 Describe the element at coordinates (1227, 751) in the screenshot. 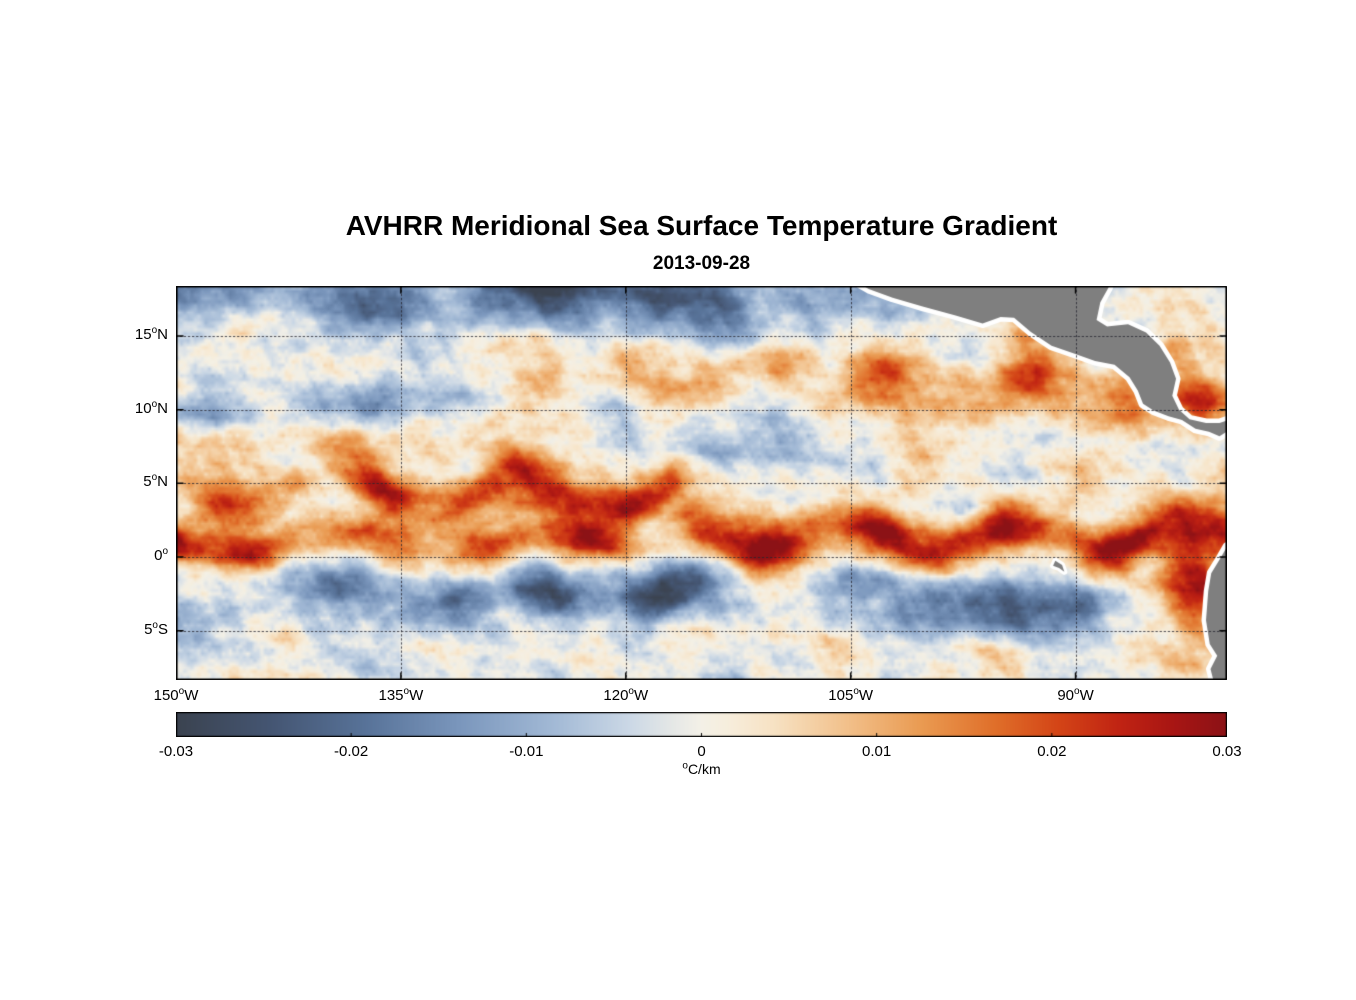

I see `colorbar-tick-label: 0.03` at that location.